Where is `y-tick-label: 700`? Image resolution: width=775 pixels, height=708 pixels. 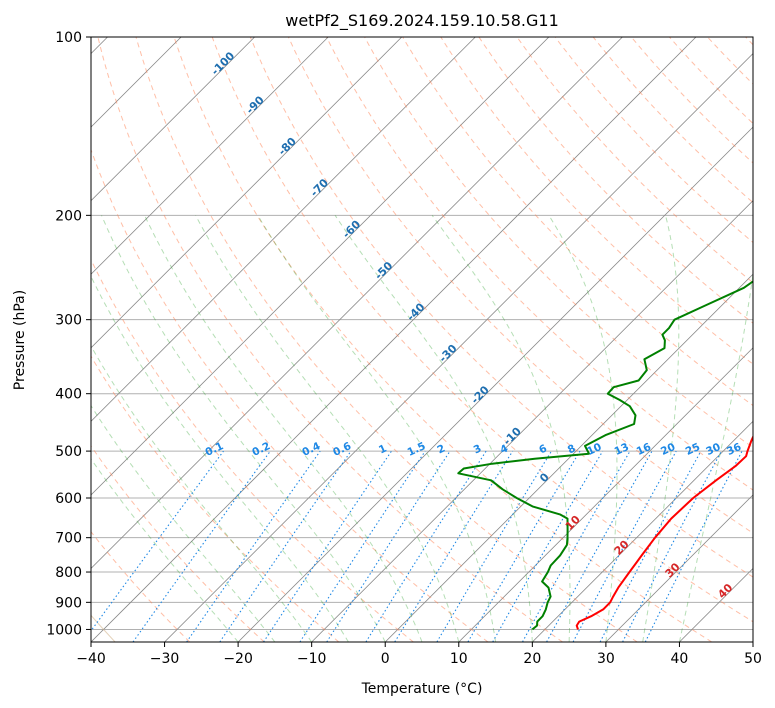 y-tick-label: 700 is located at coordinates (68, 539).